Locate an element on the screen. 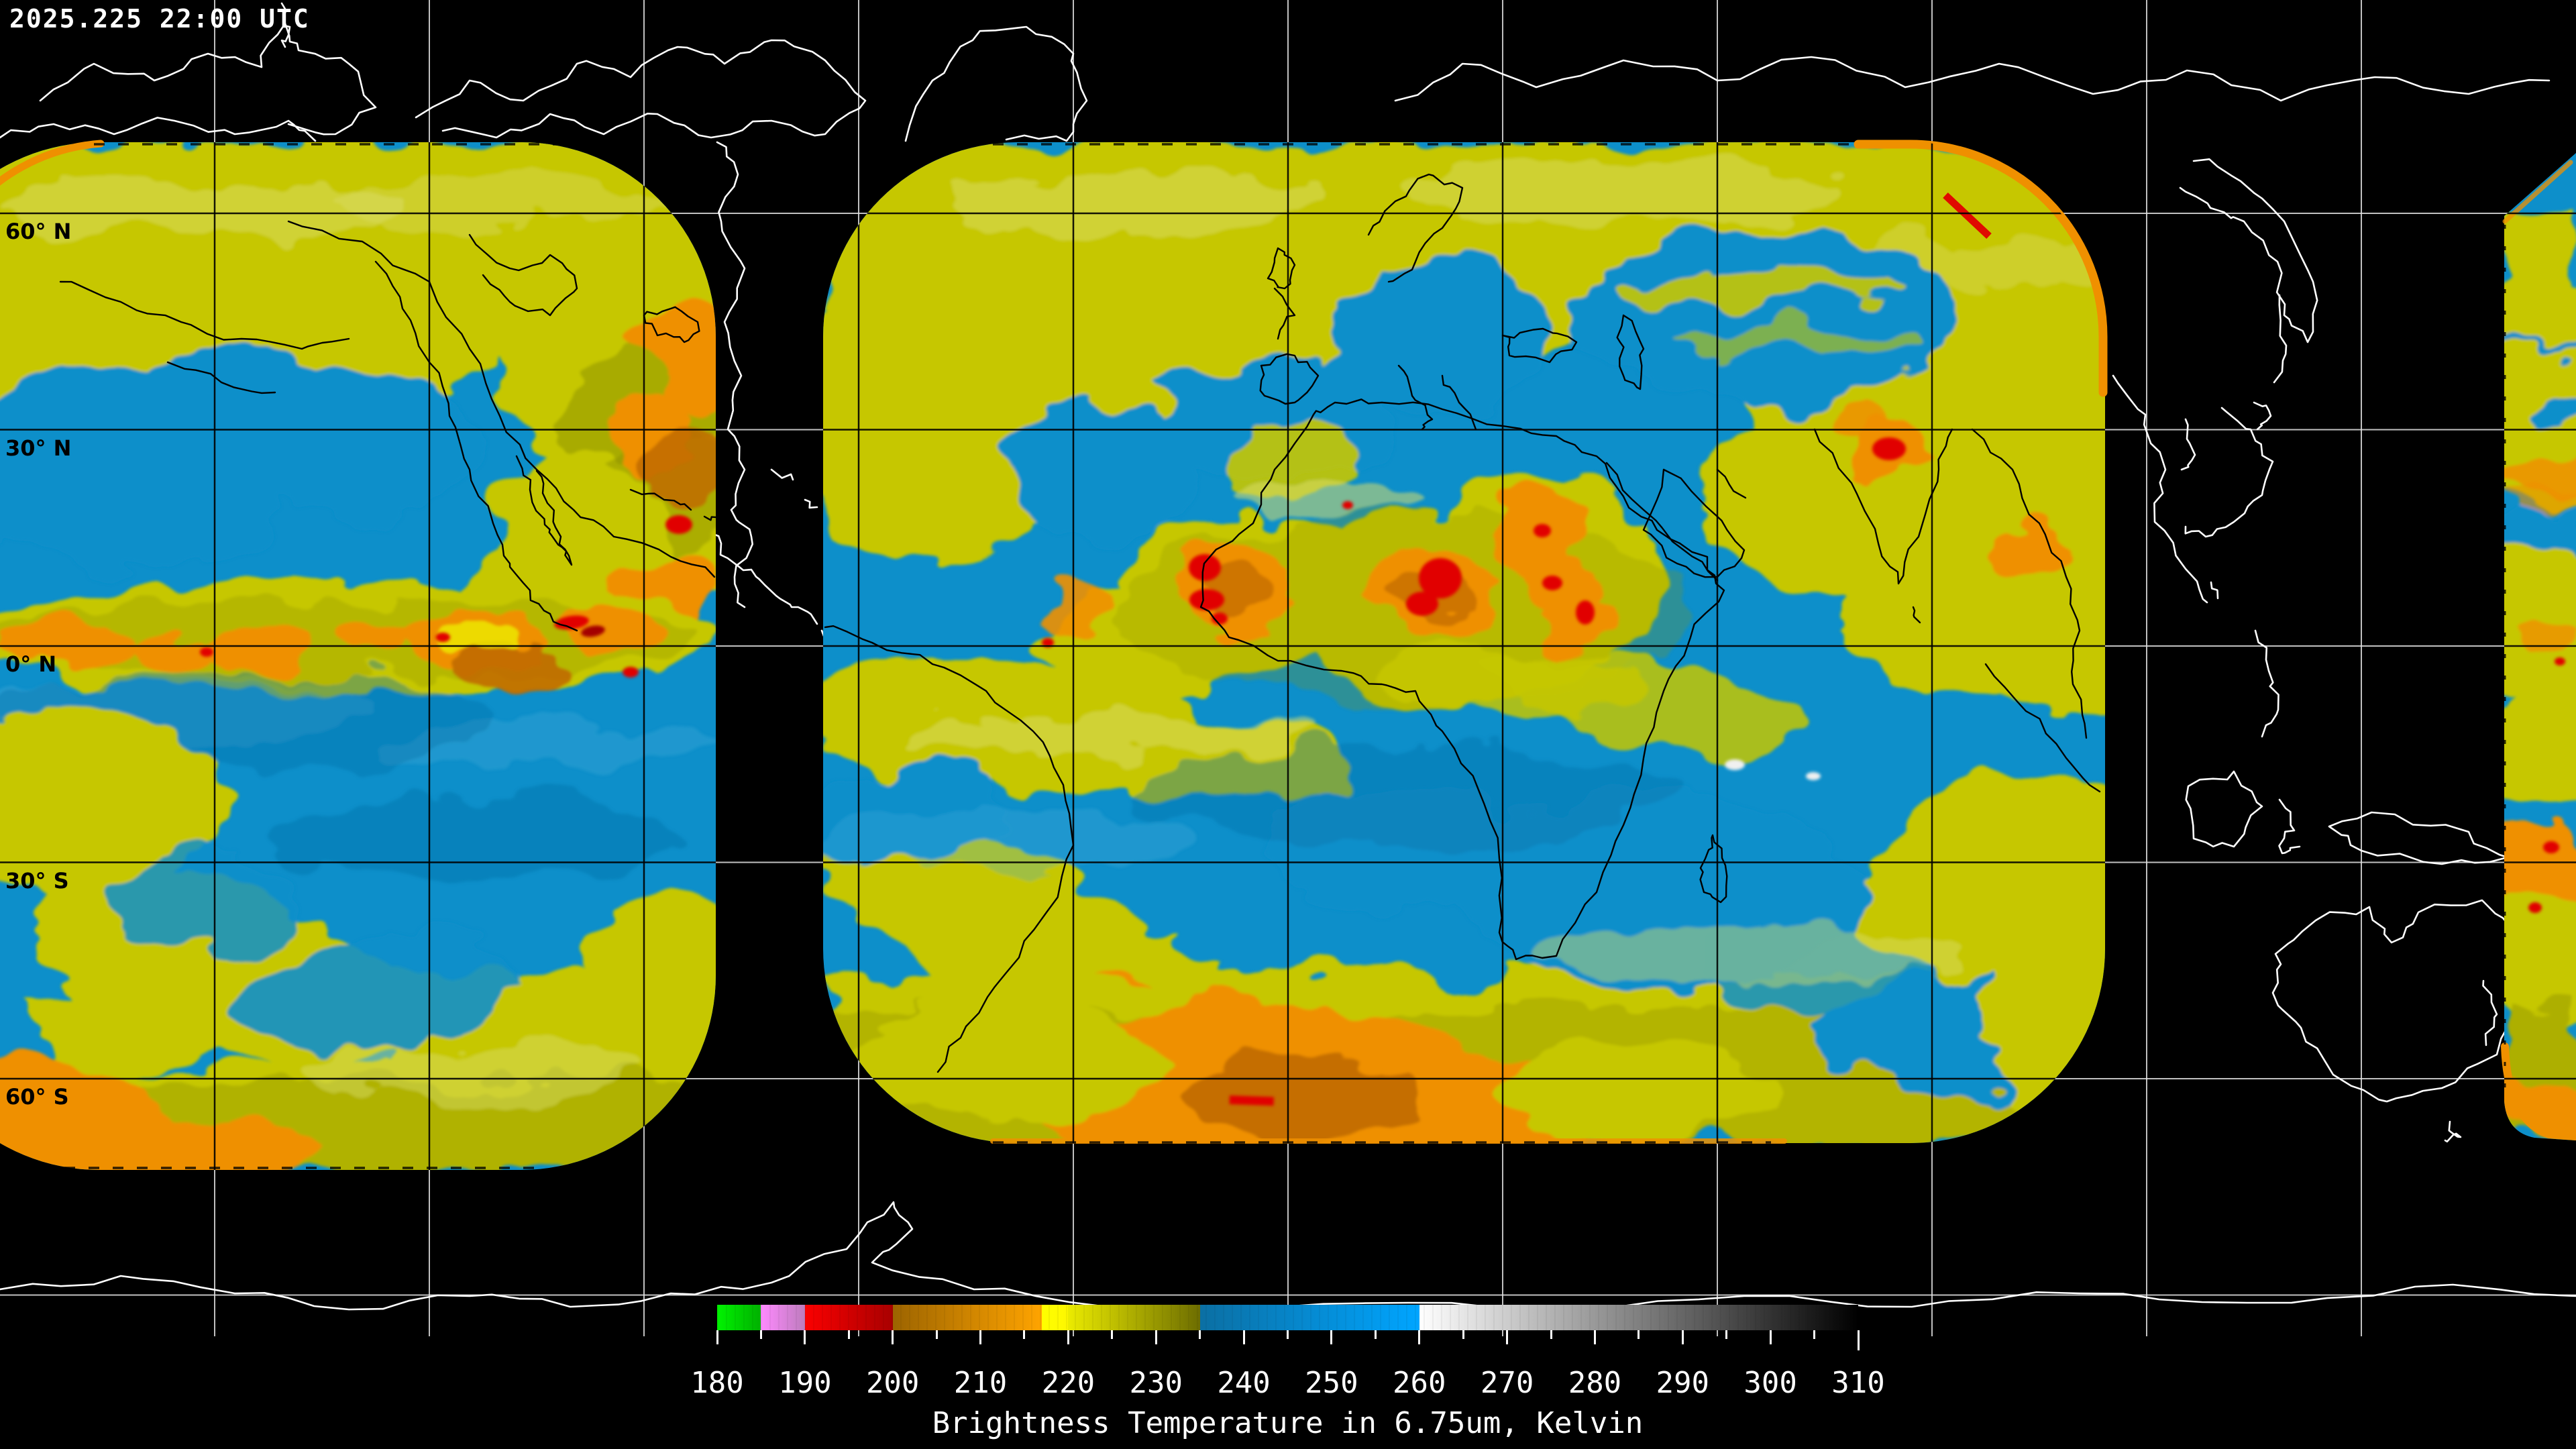 The height and width of the screenshot is (1449, 2576). latitude-label: 60° S is located at coordinates (37, 1097).